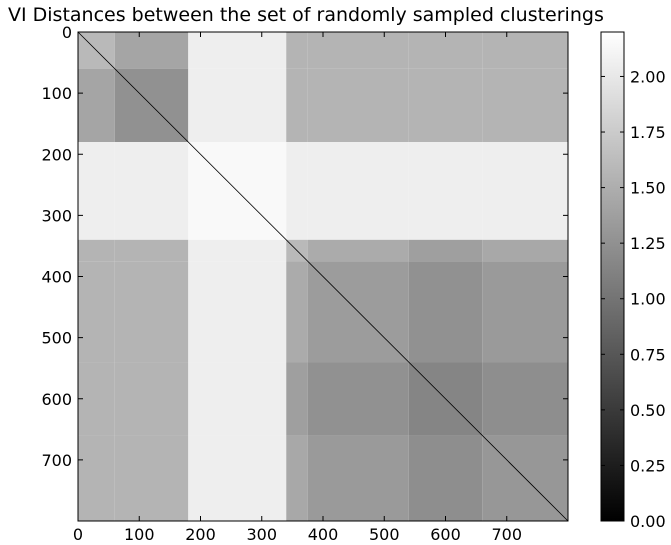  I want to click on x-tick-label: 100, so click(139, 534).